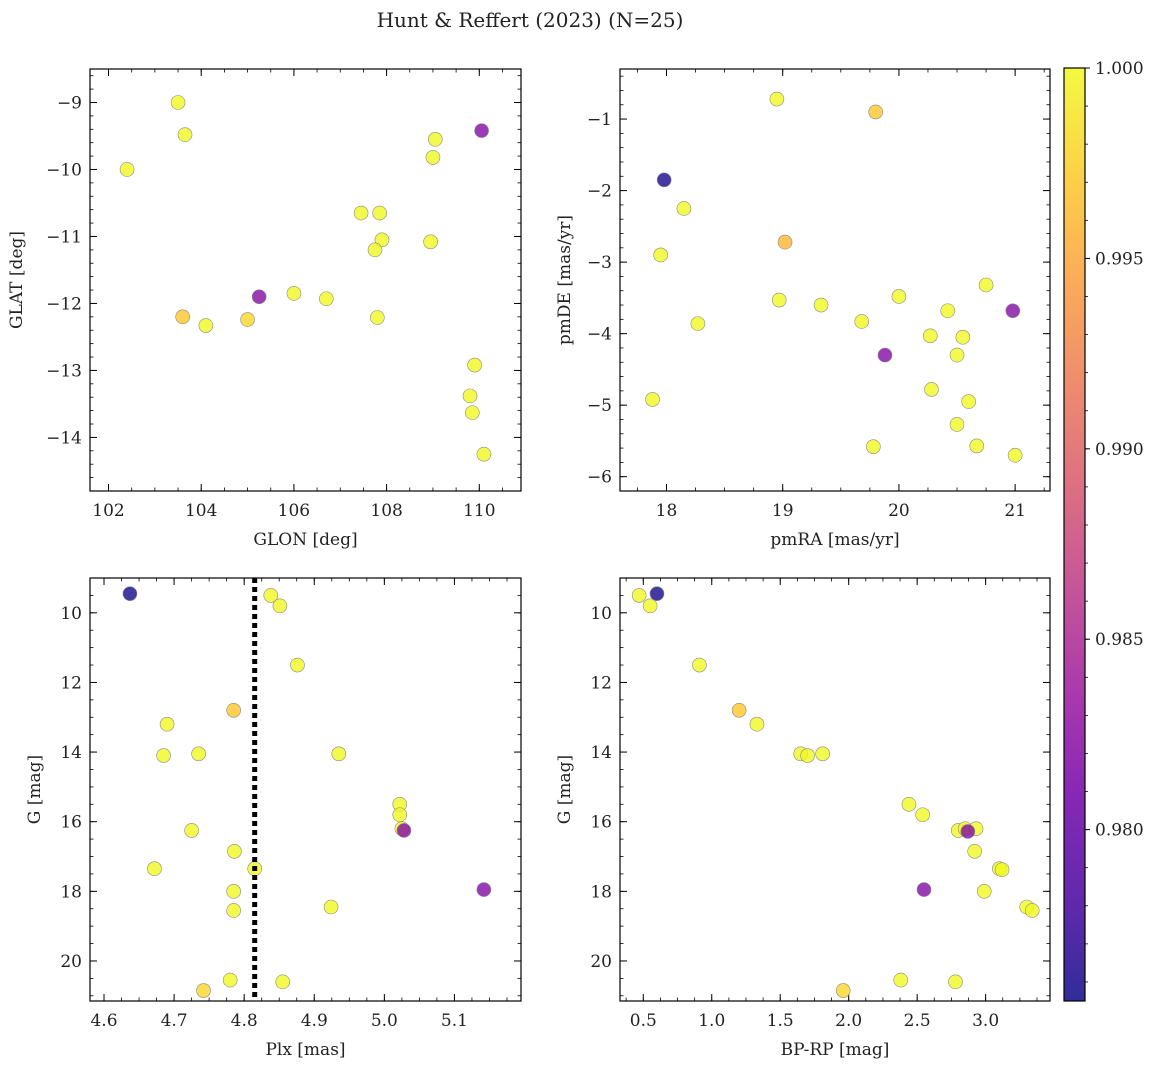 This screenshot has height=1068, width=1161. I want to click on scatter-points, so click(305, 278).